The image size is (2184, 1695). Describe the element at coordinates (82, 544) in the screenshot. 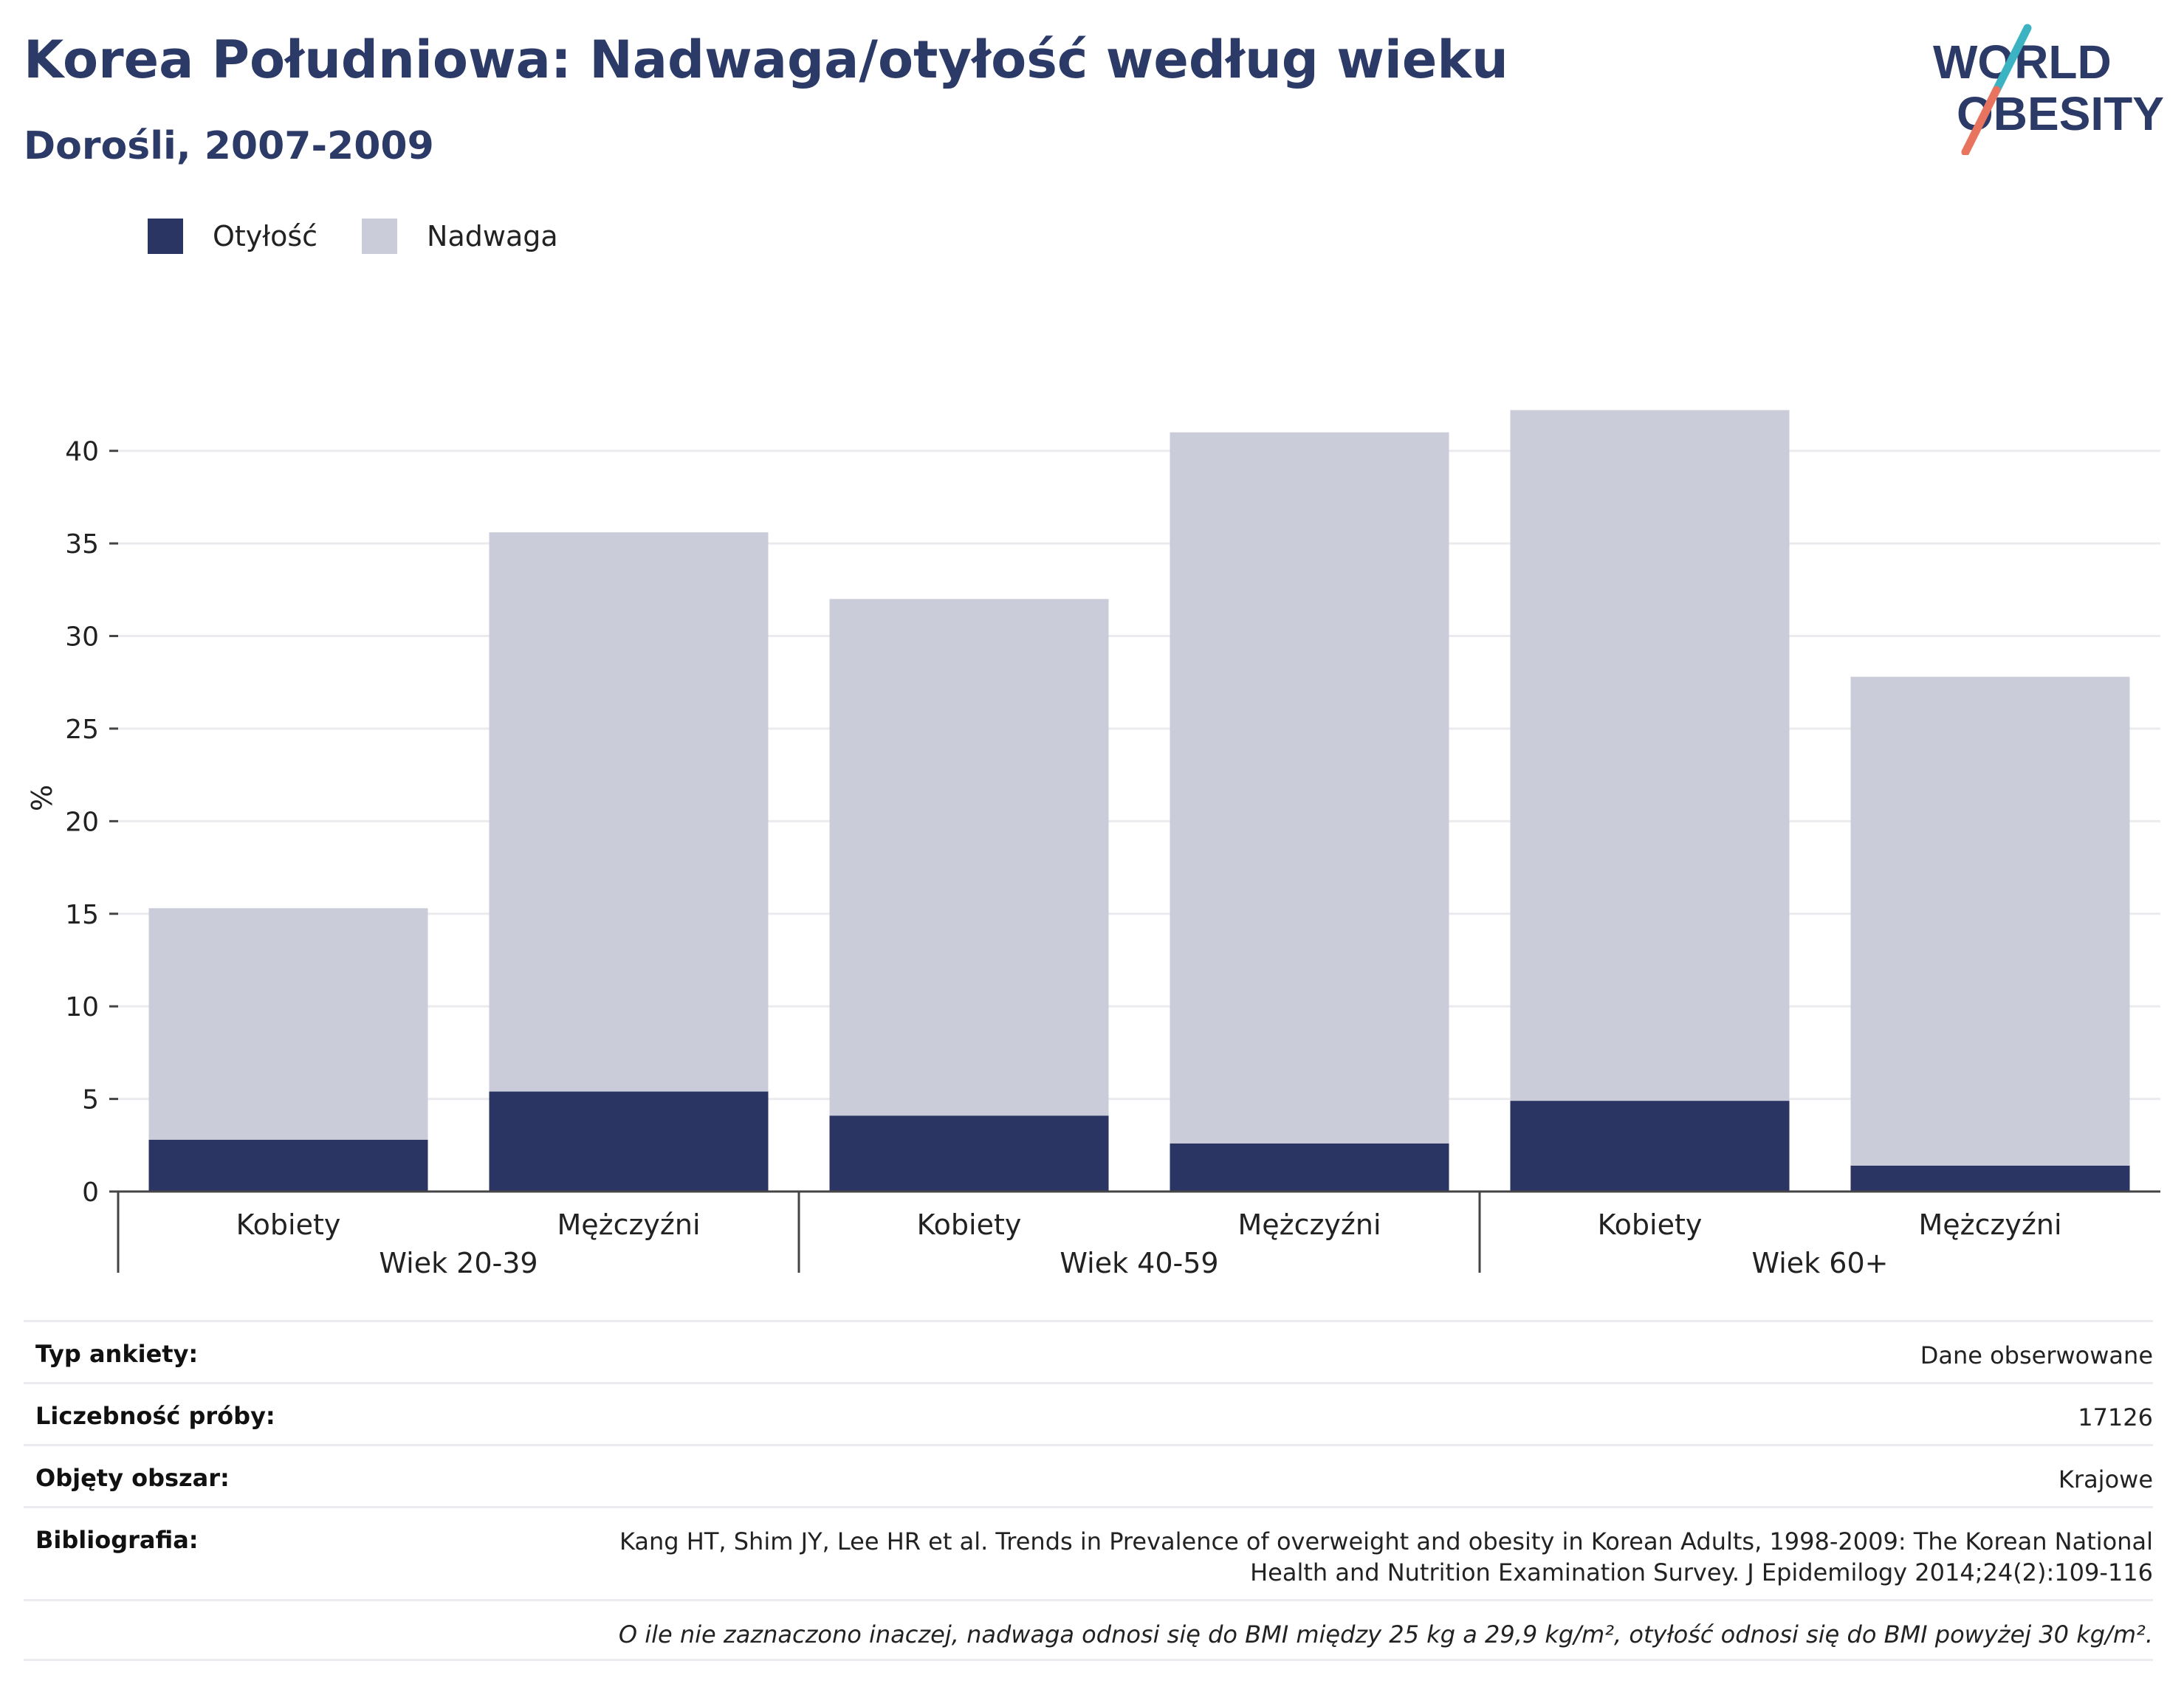

I see `y-tick-label: 35` at that location.